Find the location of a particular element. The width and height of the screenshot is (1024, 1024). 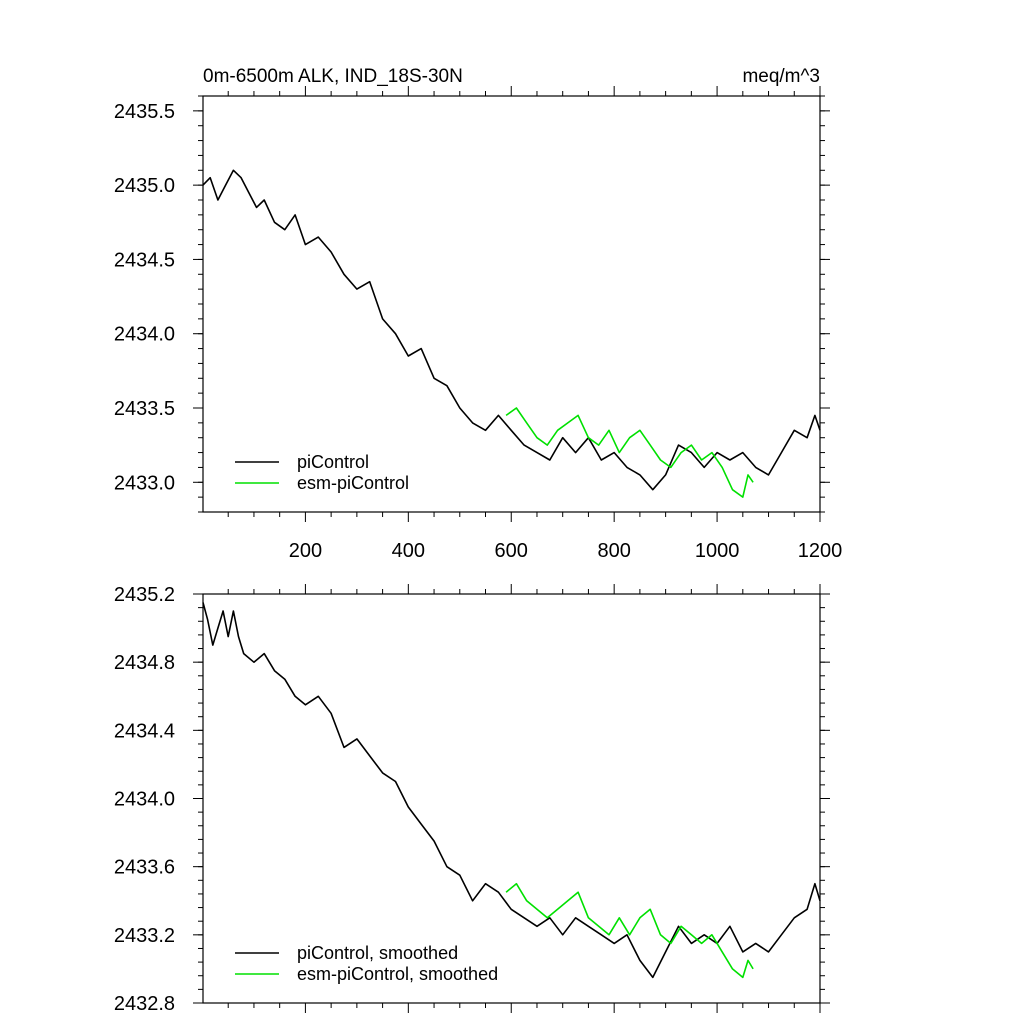

units-label: meq/m^3 is located at coordinates (781, 76).